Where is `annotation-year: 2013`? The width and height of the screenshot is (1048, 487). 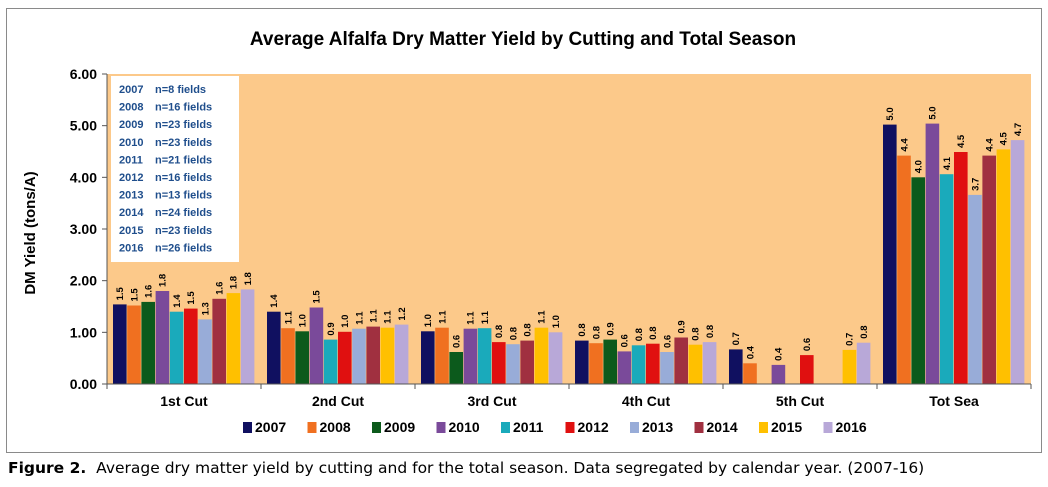
annotation-year: 2013 is located at coordinates (131, 196).